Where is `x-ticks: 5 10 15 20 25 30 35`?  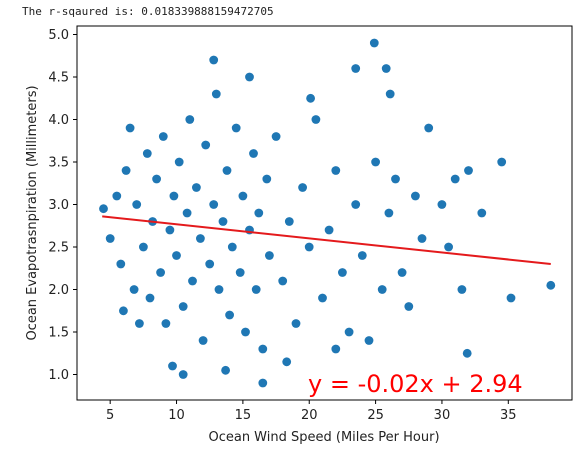
x-ticks: 5 10 15 20 25 30 35 is located at coordinates (311, 411).